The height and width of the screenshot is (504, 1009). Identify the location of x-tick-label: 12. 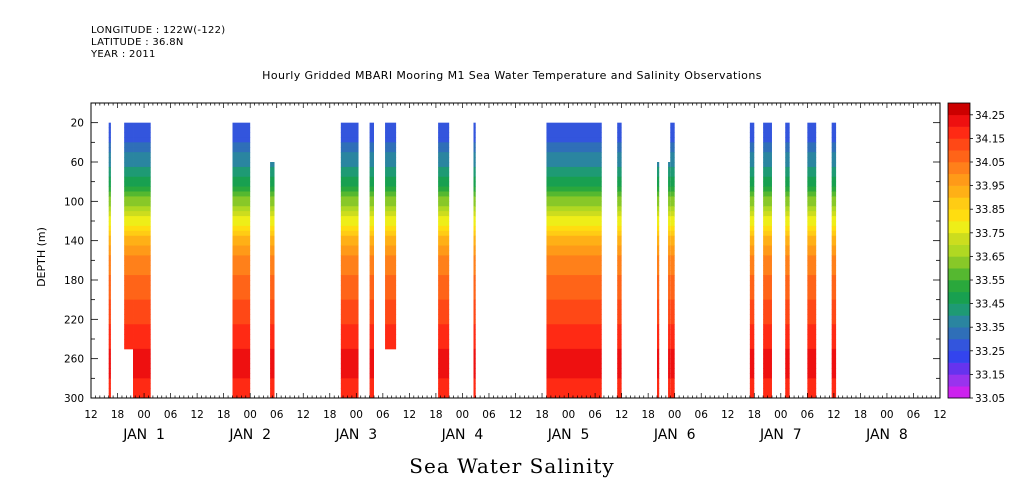
(409, 415).